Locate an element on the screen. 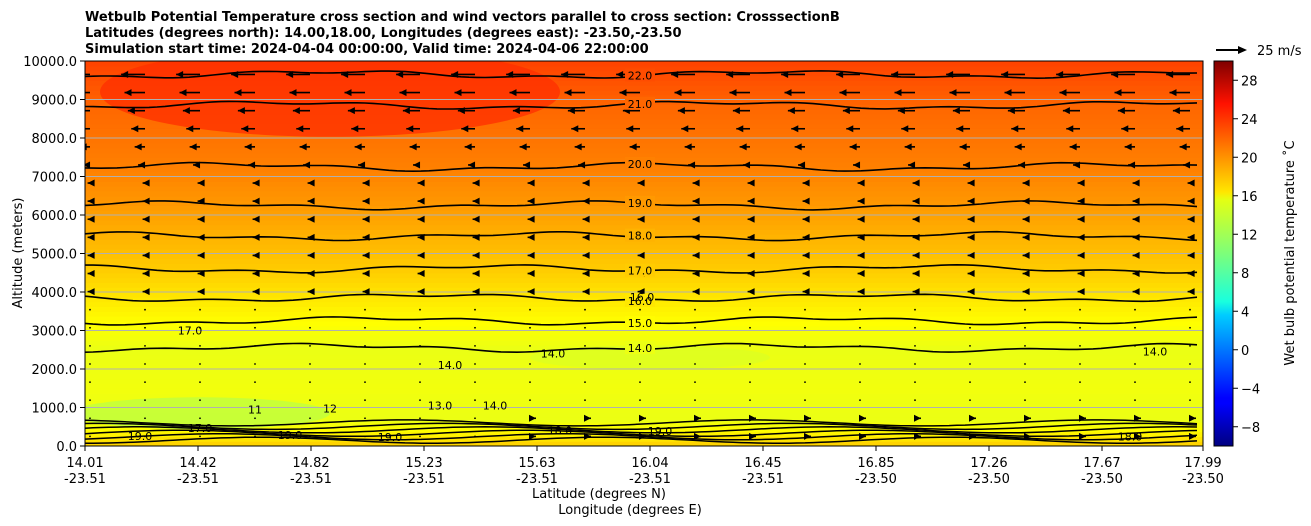 Image resolution: width=1311 pixels, height=526 pixels. colorbar-tick-label: 8 is located at coordinates (1245, 274).